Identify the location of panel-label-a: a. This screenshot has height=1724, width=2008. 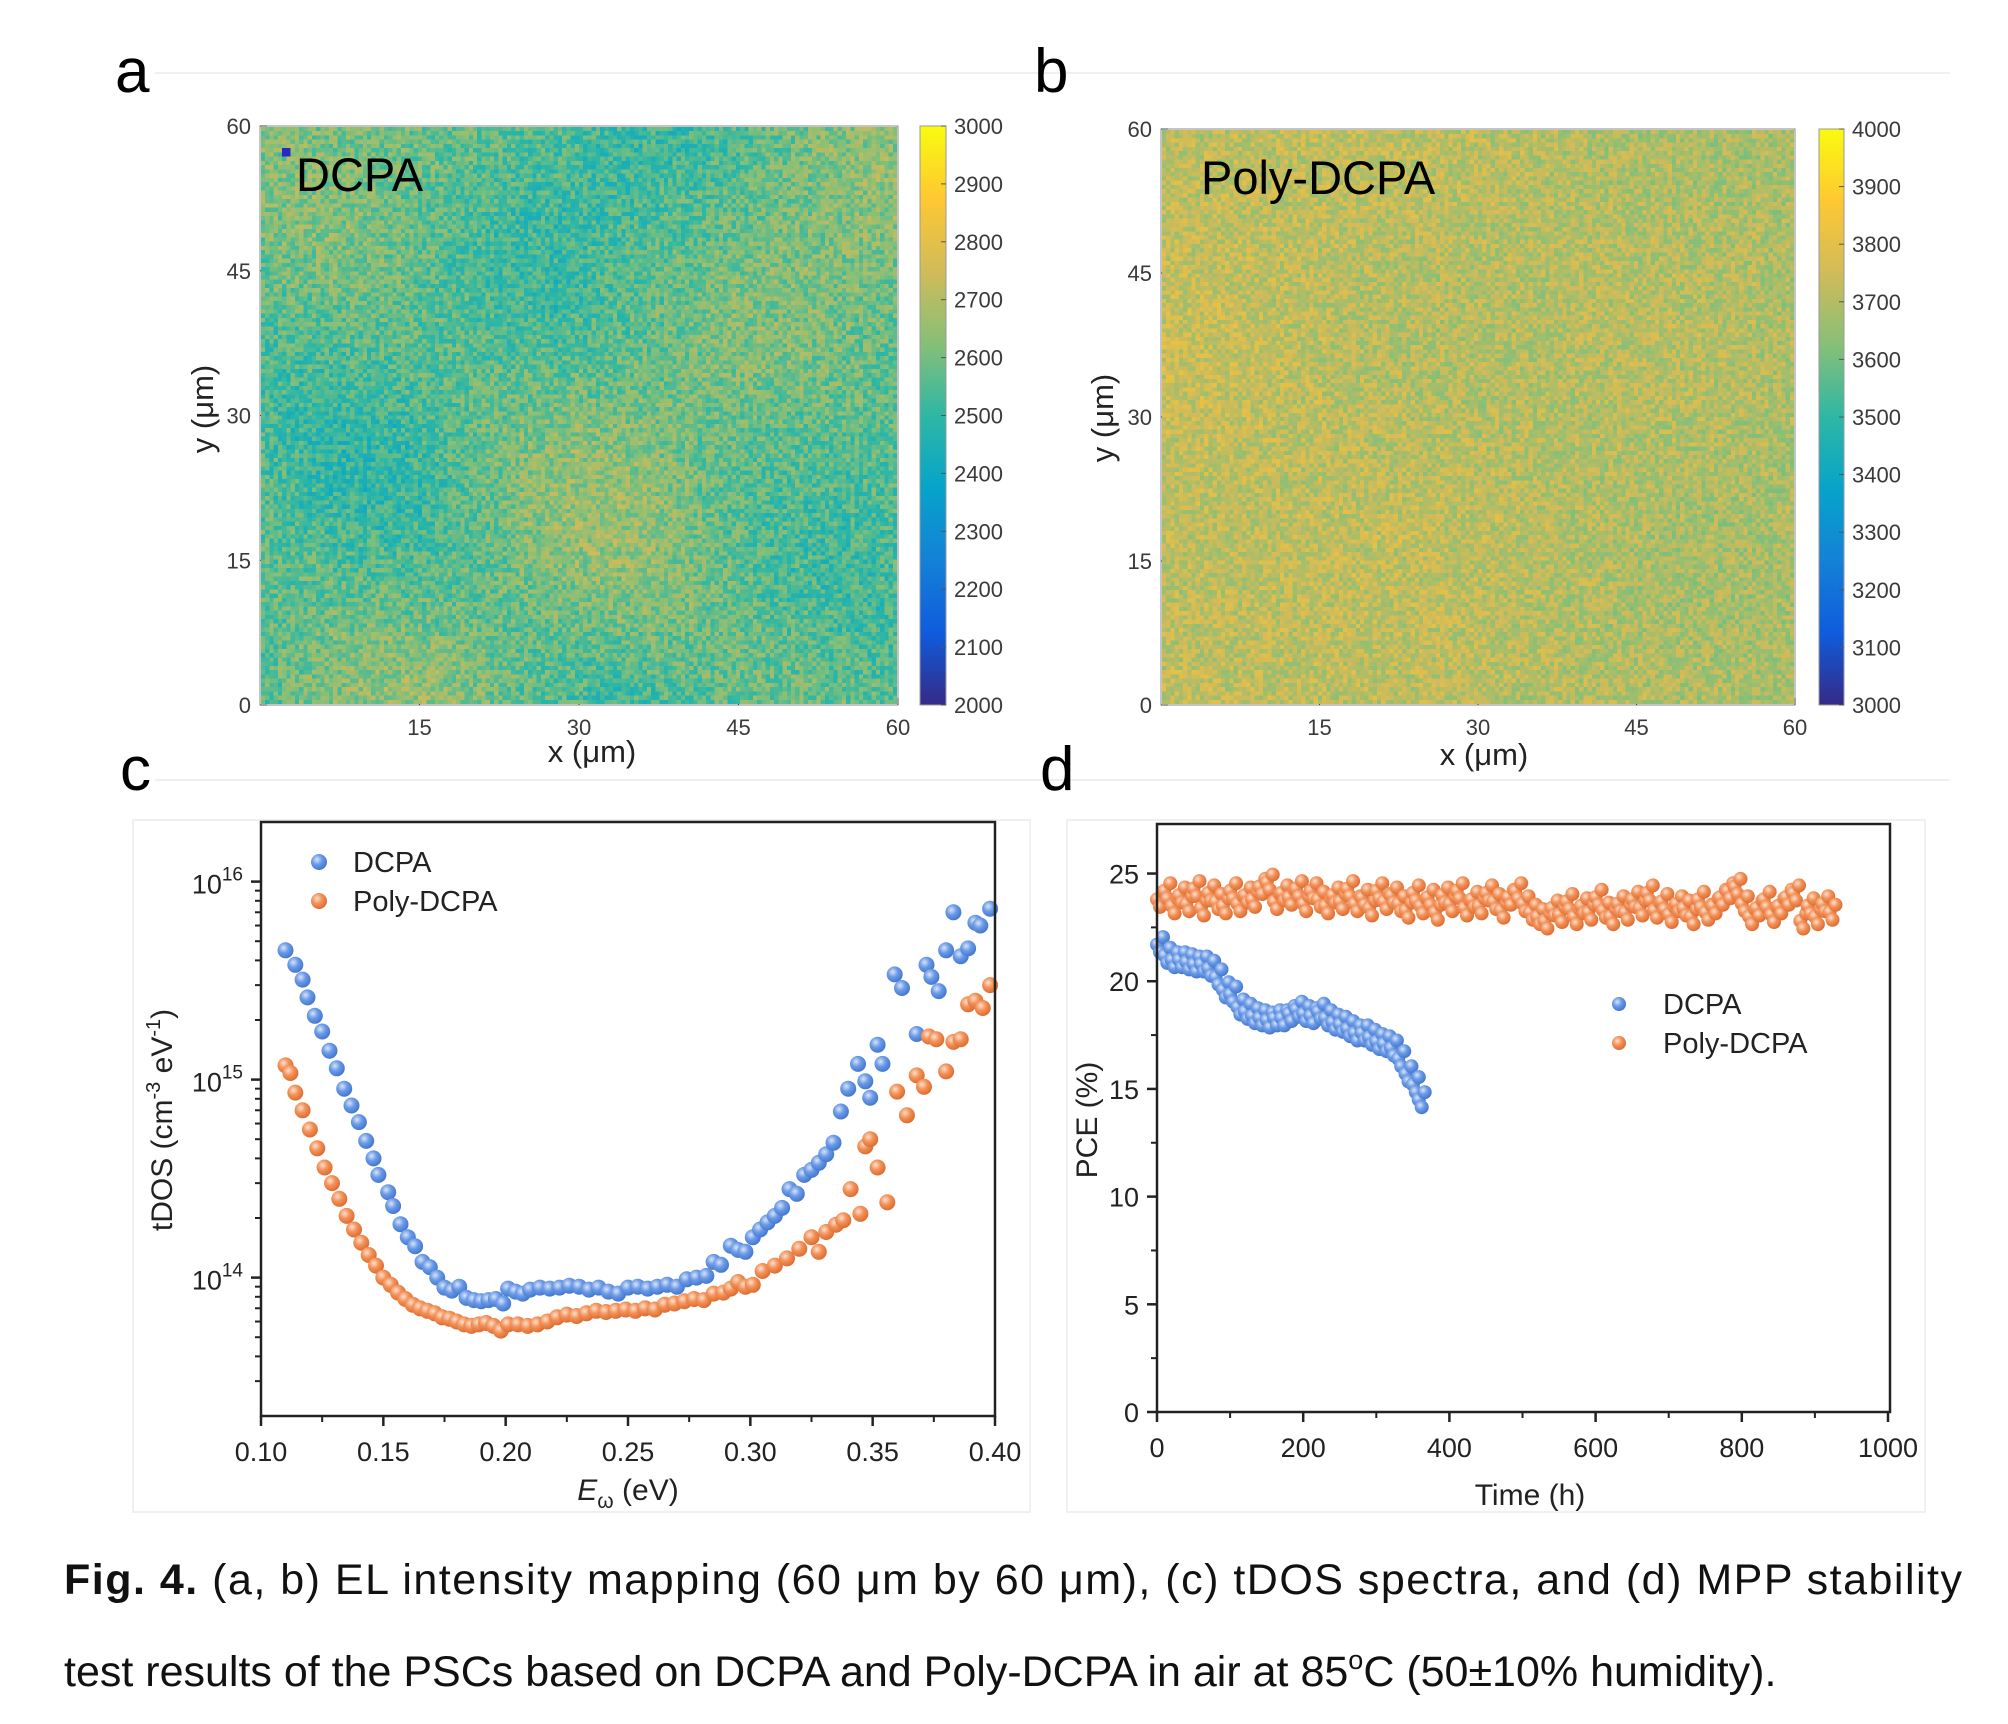
(132, 71).